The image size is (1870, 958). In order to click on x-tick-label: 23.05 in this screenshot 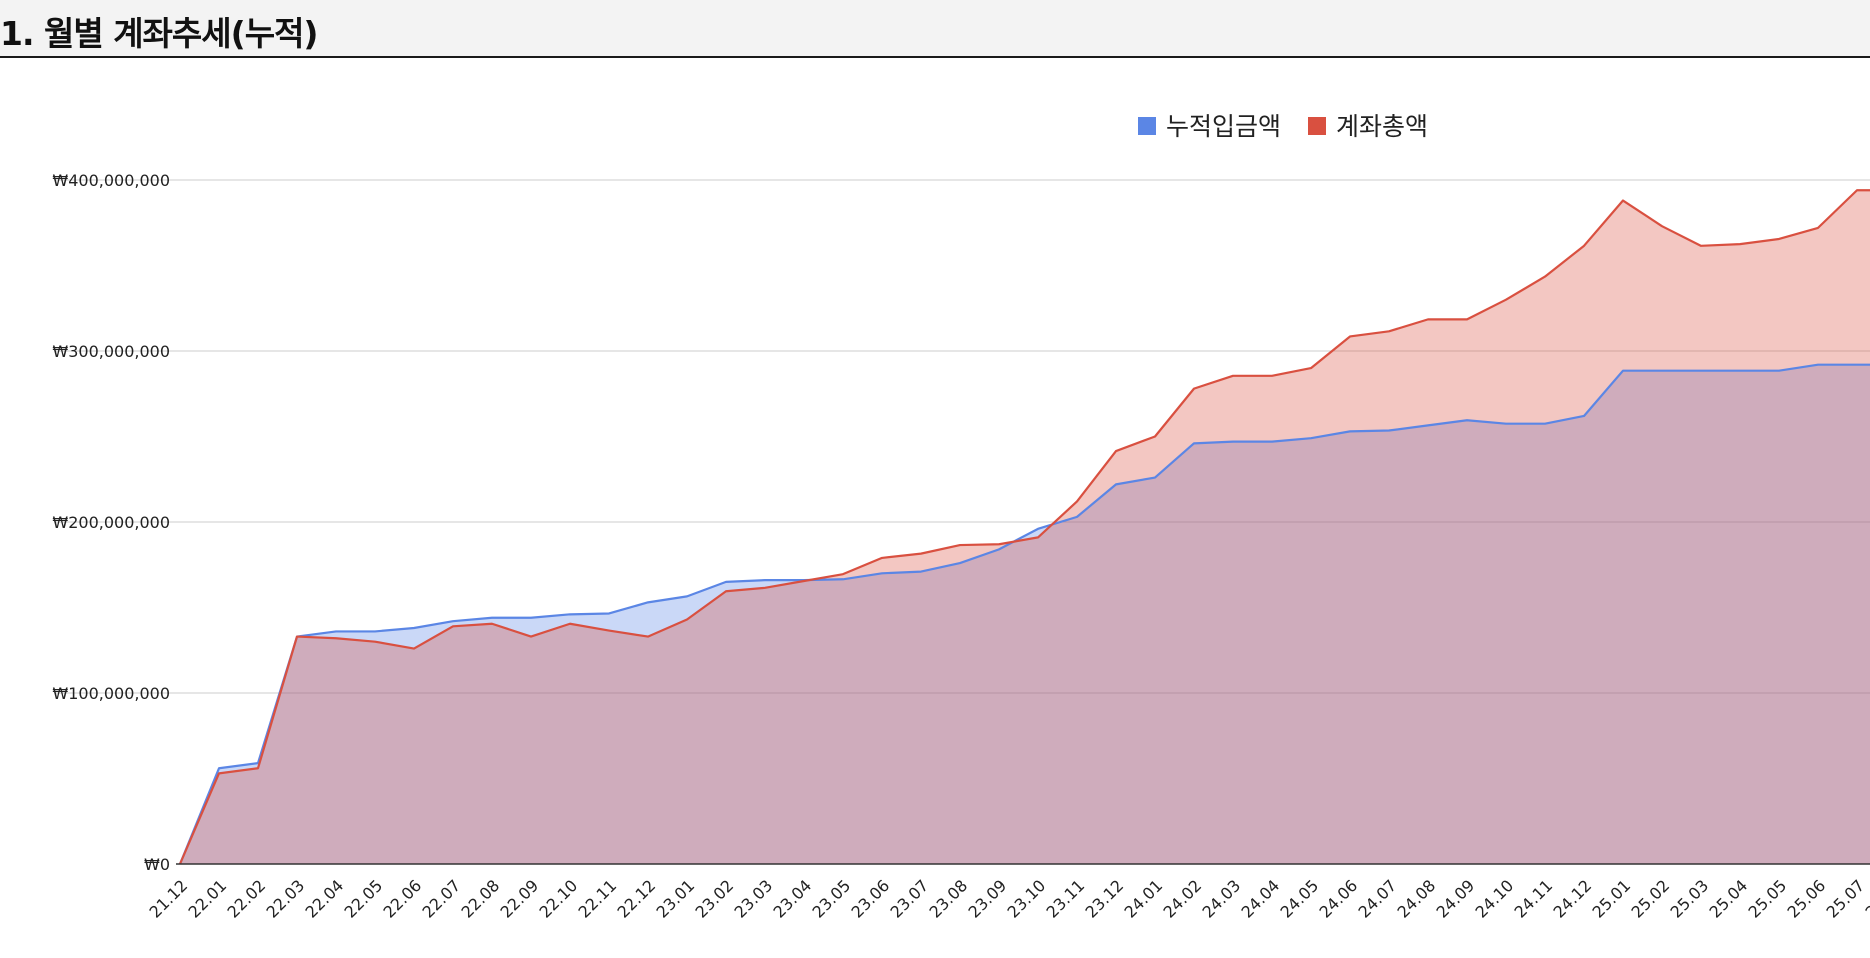, I will do `click(831, 899)`.